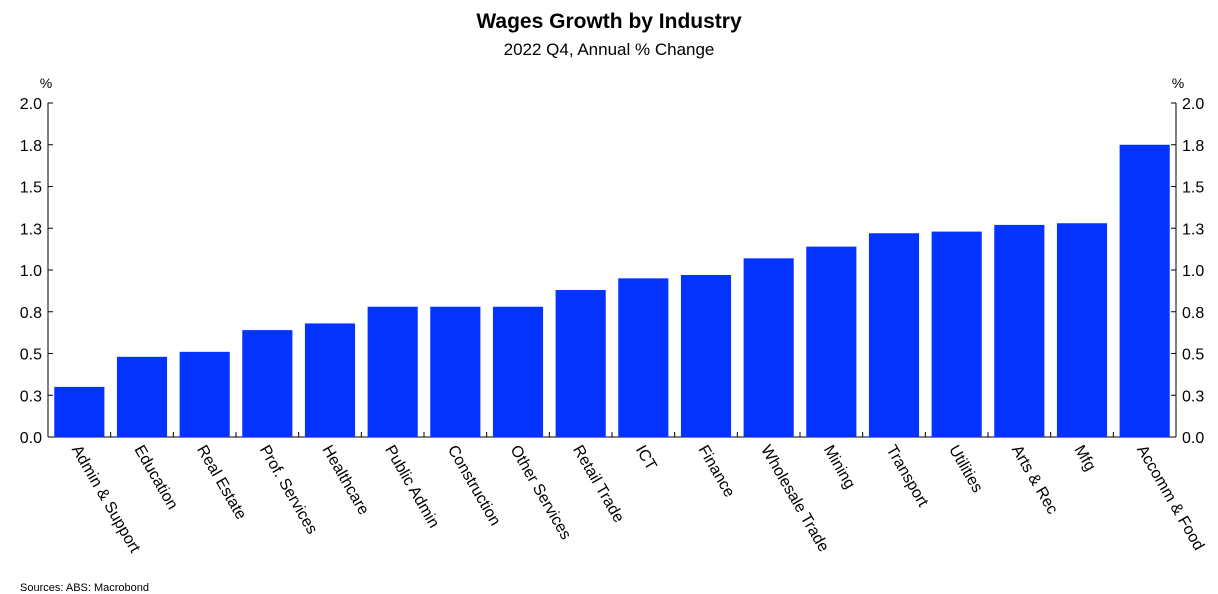  I want to click on y-tick-label-right: 1.8, so click(1193, 146).